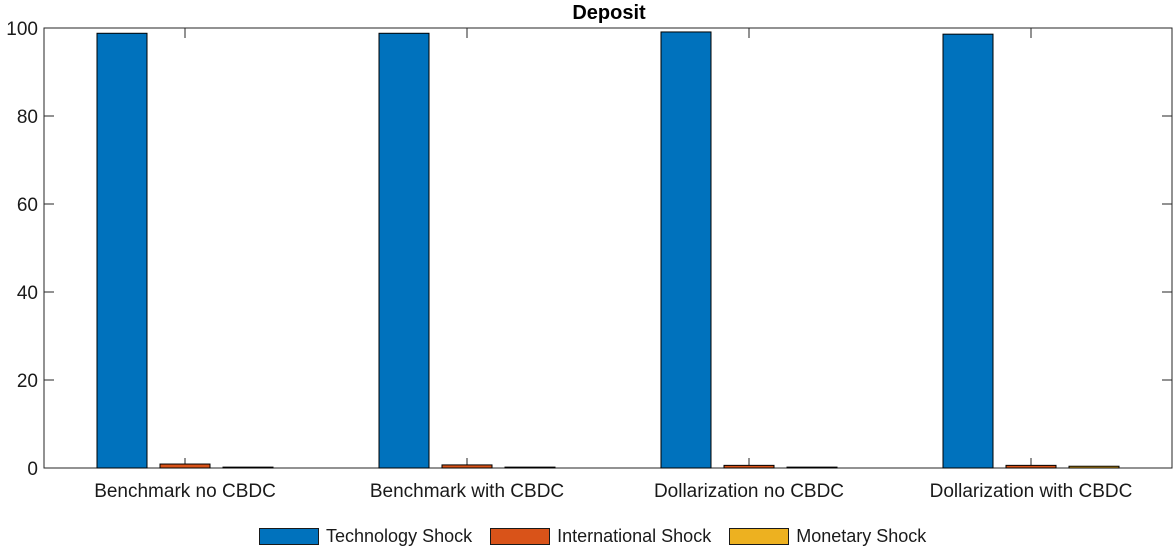  I want to click on y-tick-label: 100, so click(22, 29).